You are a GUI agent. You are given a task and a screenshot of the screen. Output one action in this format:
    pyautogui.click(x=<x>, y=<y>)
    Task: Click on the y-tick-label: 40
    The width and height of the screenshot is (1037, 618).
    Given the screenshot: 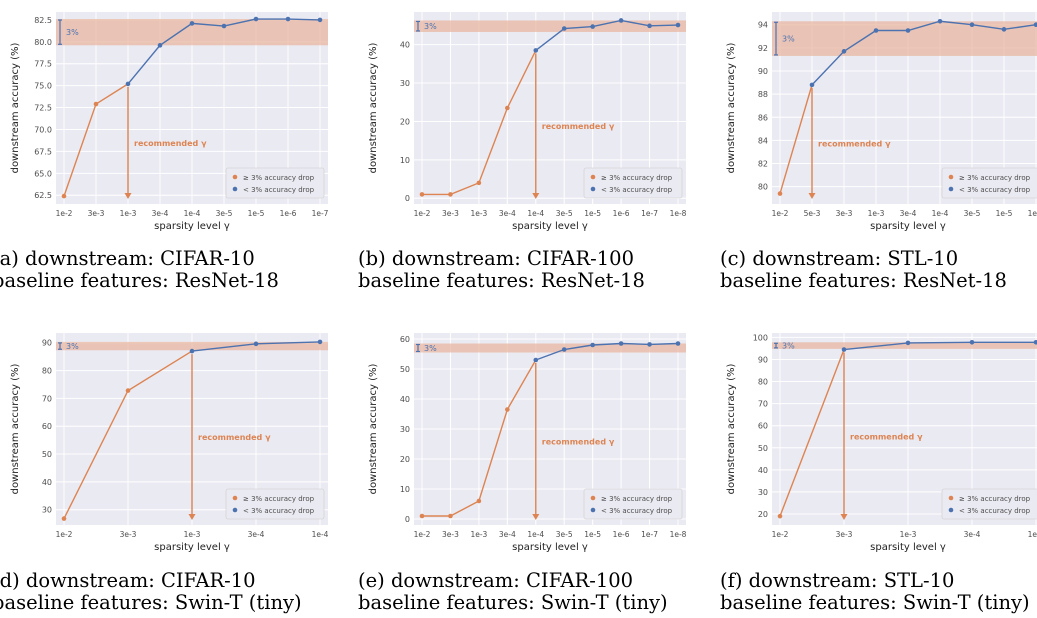 What is the action you would take?
    pyautogui.click(x=405, y=45)
    